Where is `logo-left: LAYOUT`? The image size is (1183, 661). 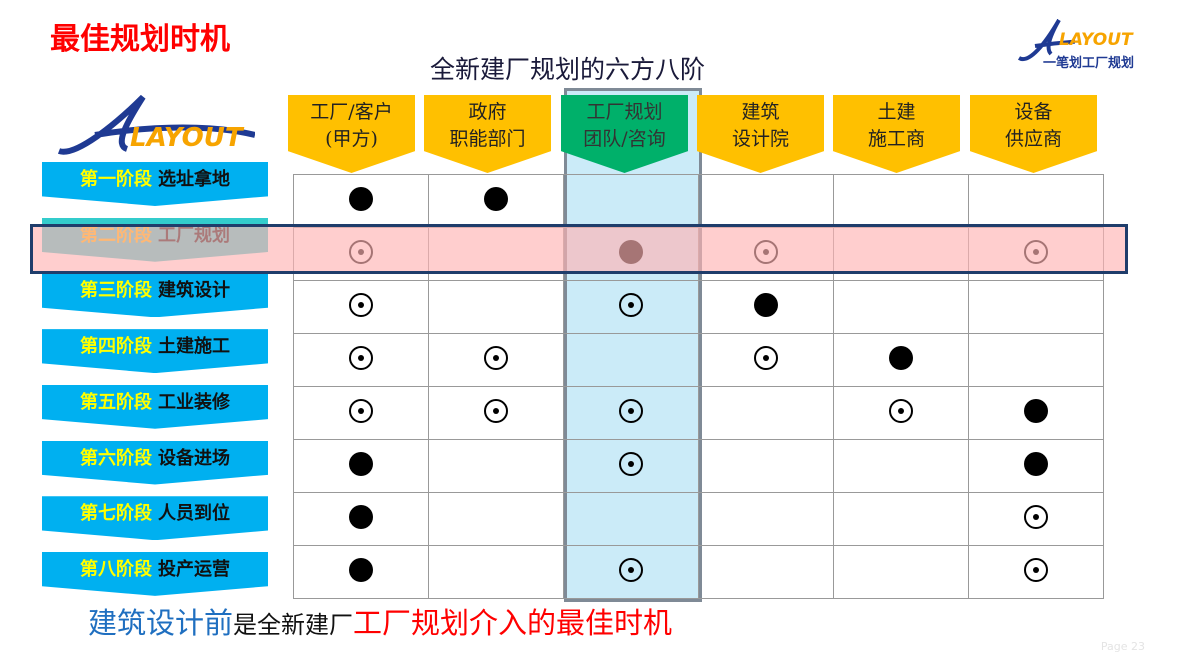 logo-left: LAYOUT is located at coordinates (155, 126).